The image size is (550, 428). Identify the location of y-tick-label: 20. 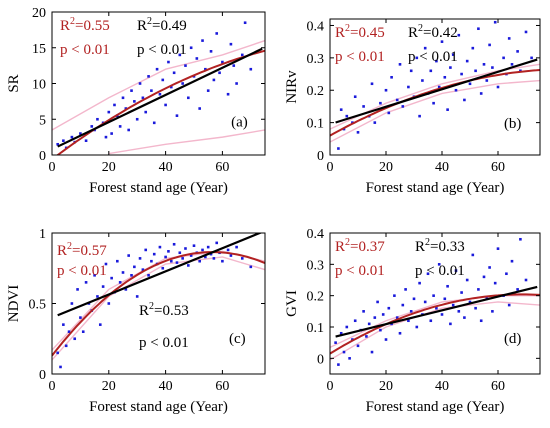
(39, 13).